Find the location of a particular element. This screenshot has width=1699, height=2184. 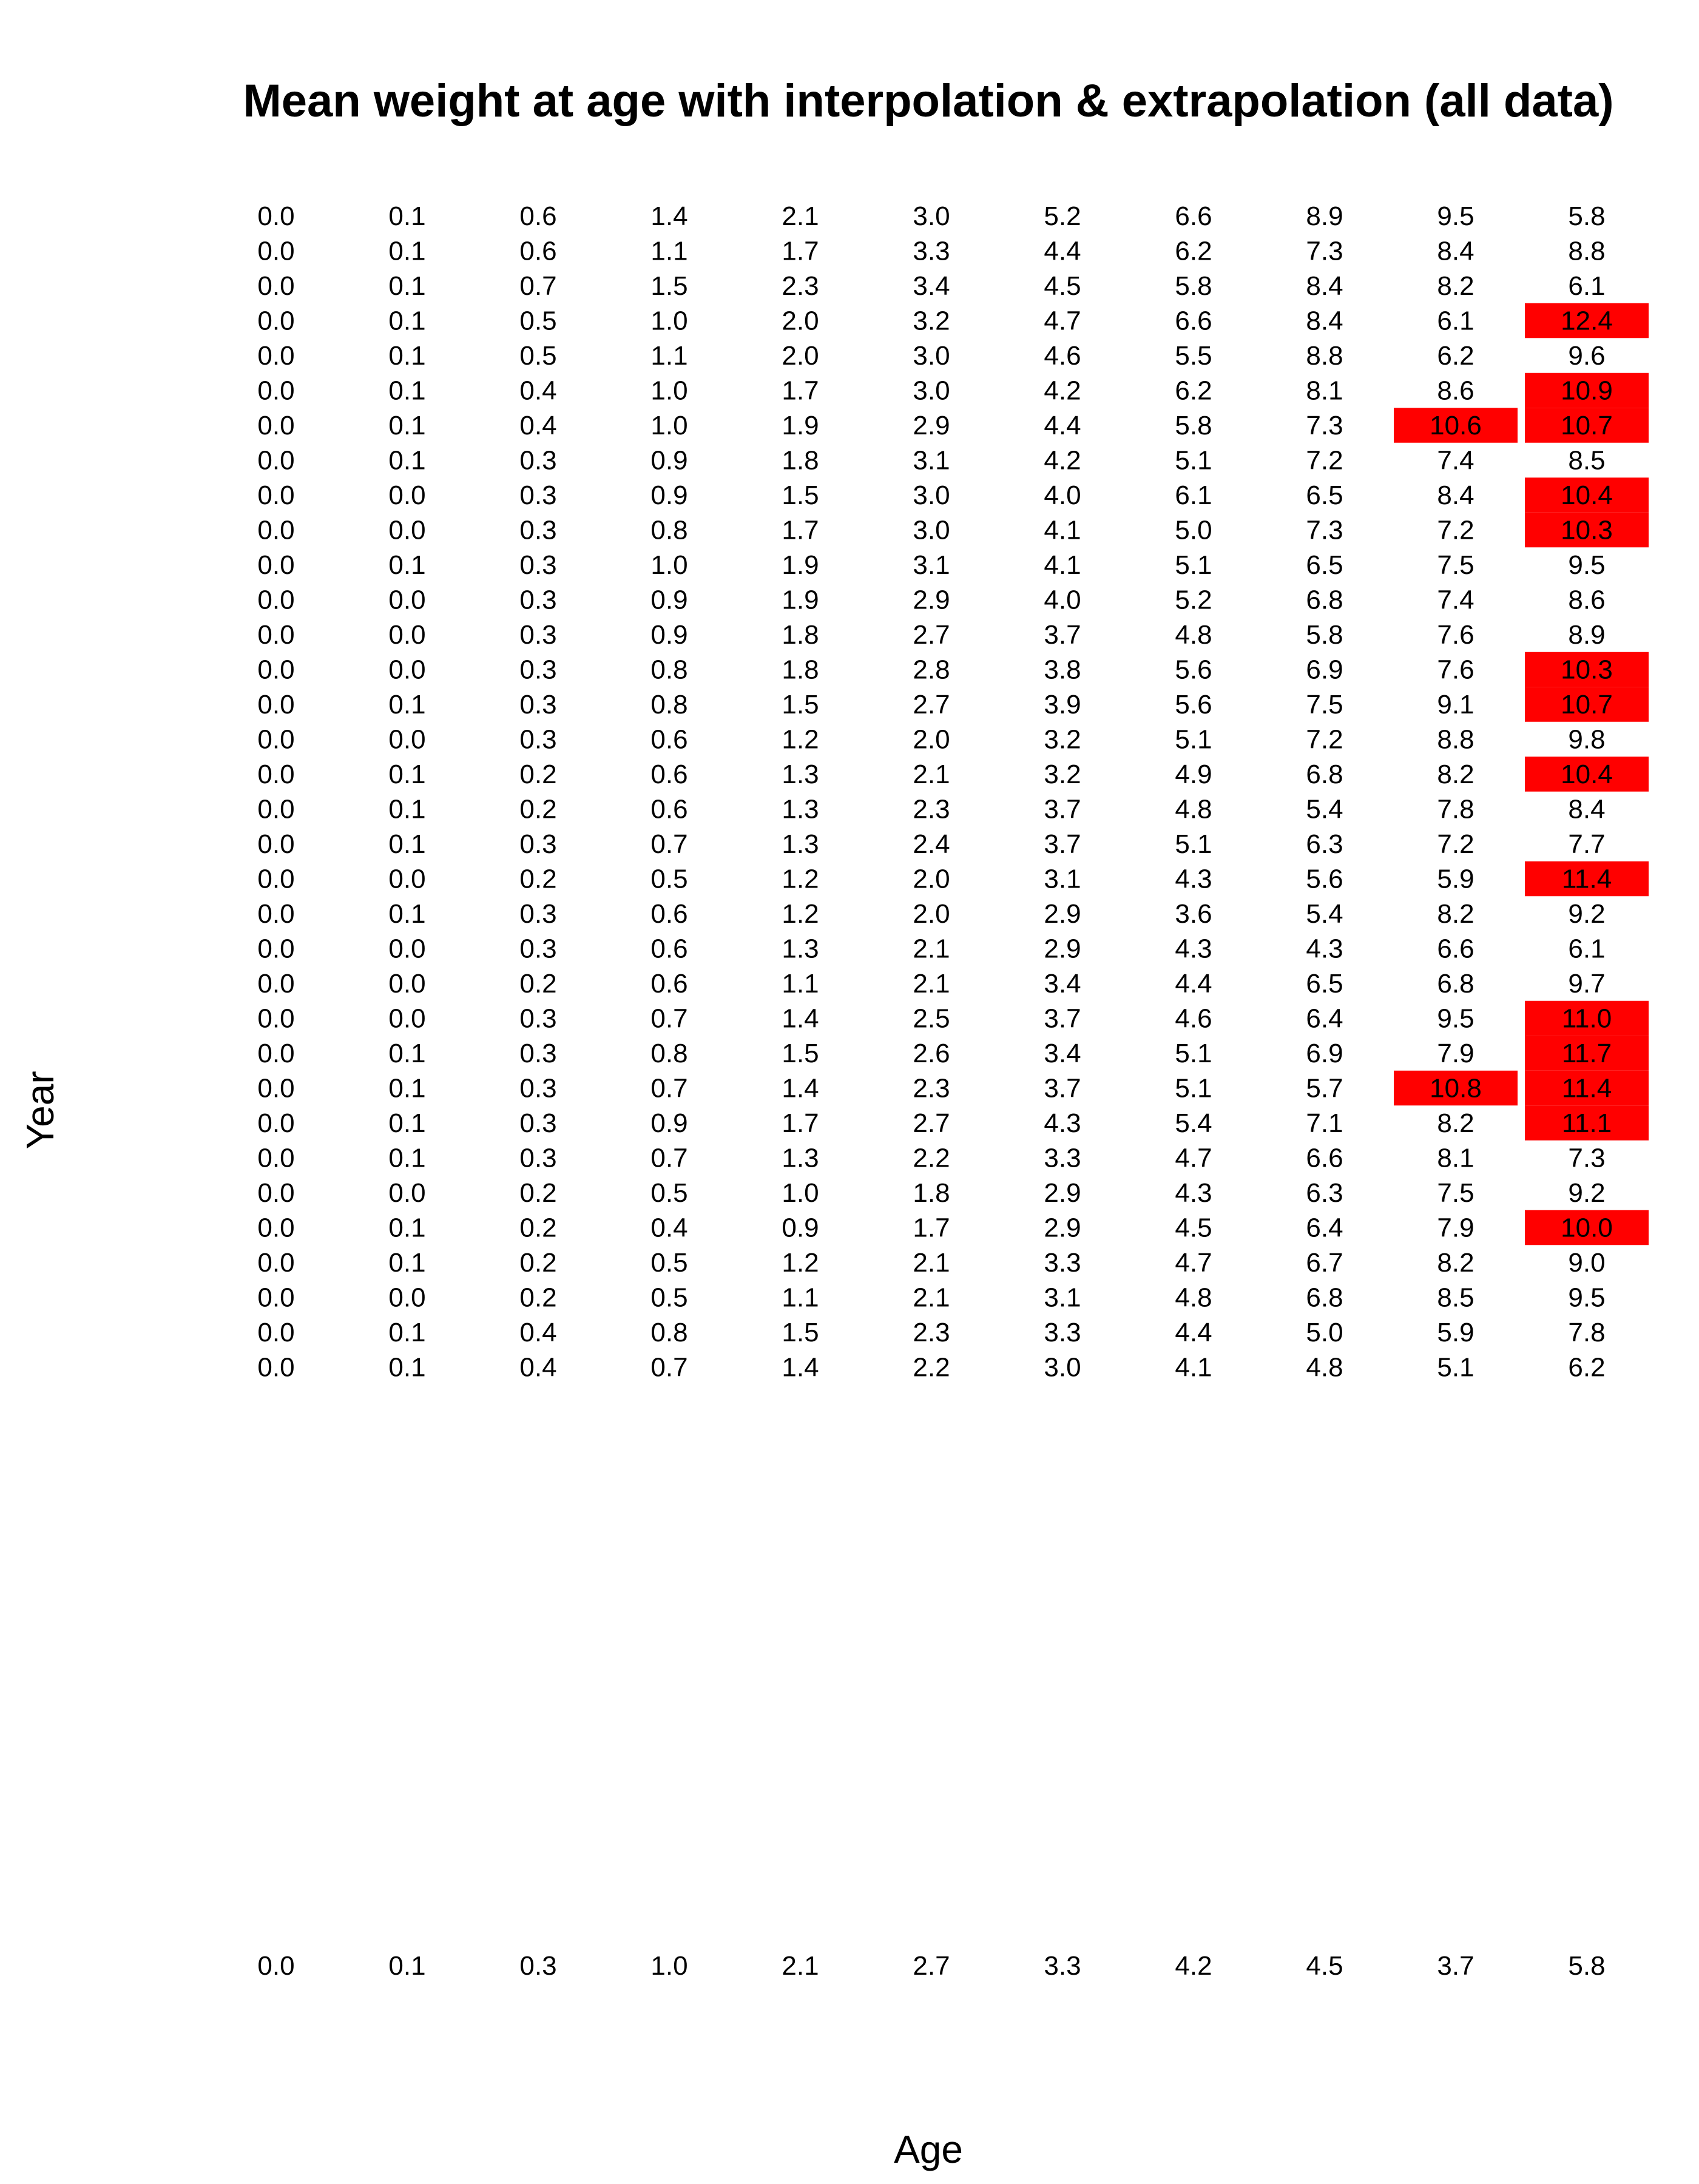

heatmap-cell-label: 4.5 is located at coordinates (1193, 1228).